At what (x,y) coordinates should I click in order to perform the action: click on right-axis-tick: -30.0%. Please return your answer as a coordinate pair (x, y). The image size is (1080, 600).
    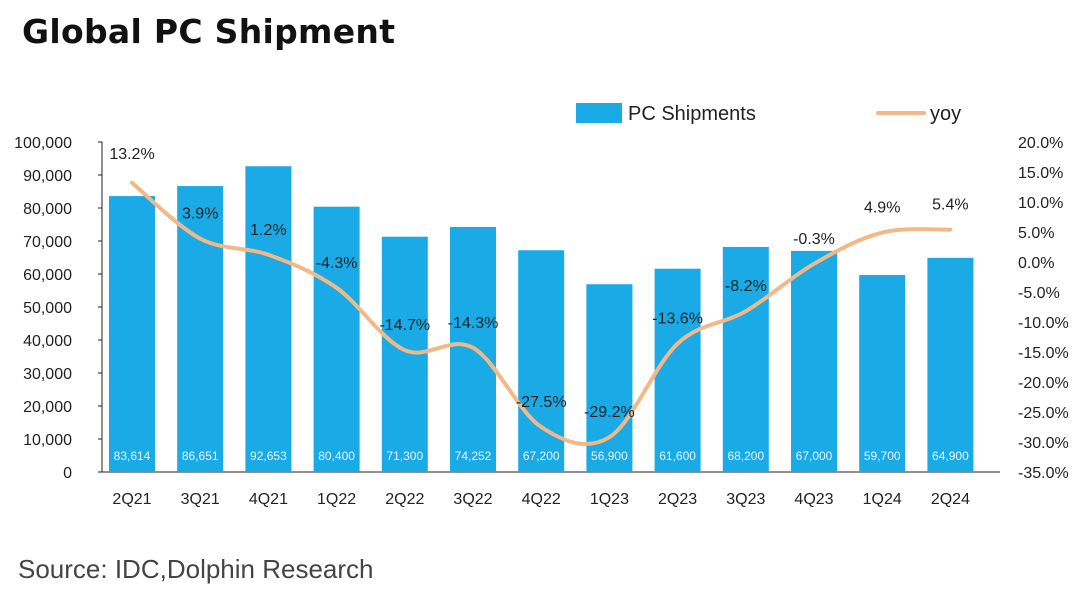
    Looking at the image, I should click on (1043, 443).